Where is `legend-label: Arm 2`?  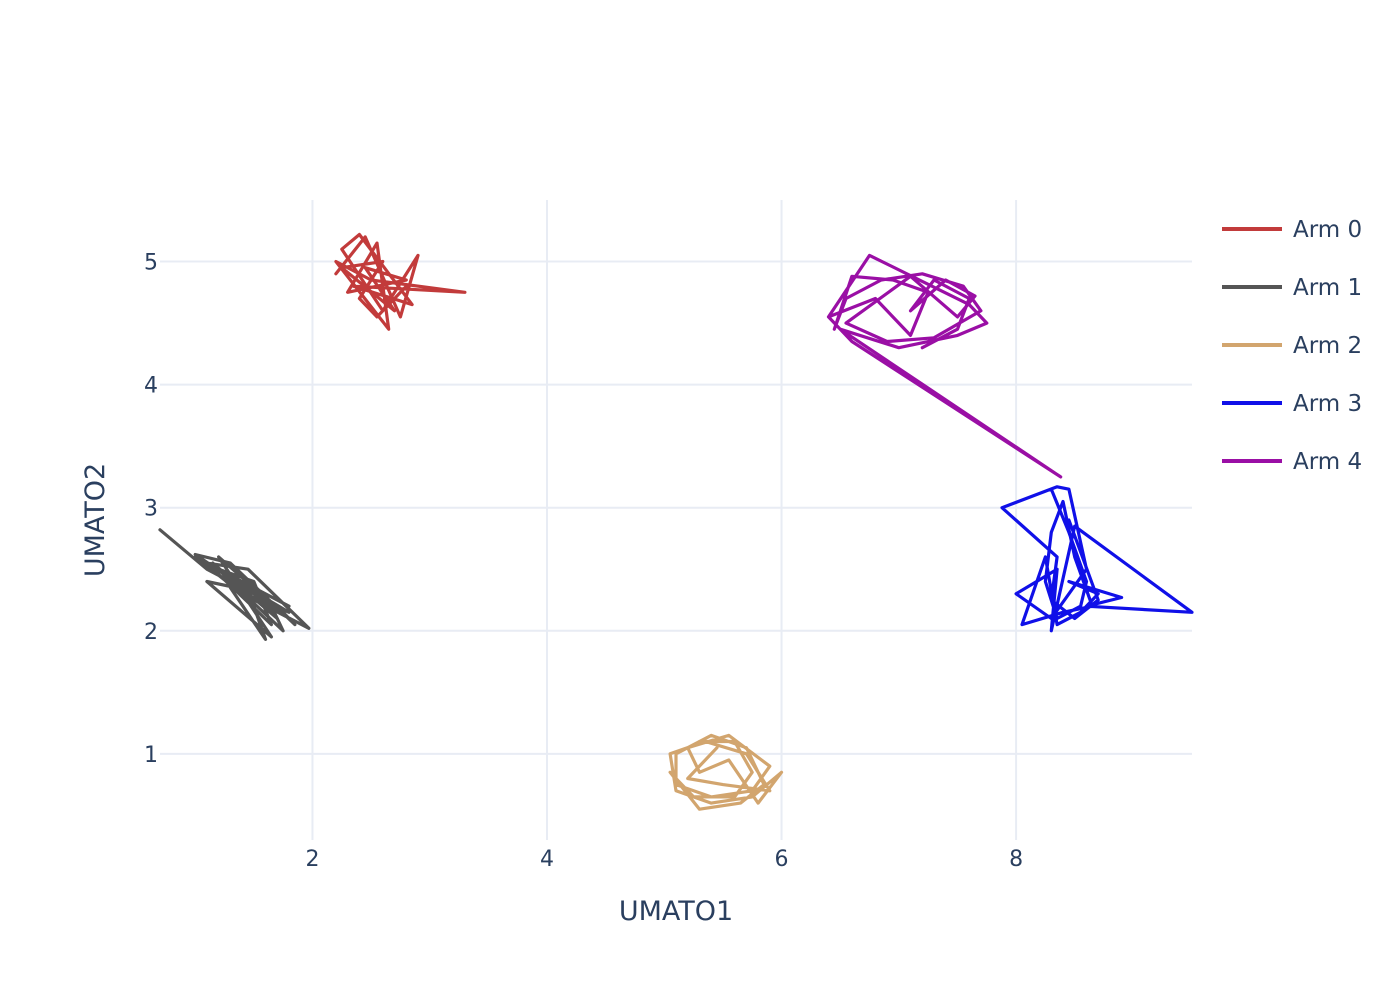
legend-label: Arm 2 is located at coordinates (1327, 346).